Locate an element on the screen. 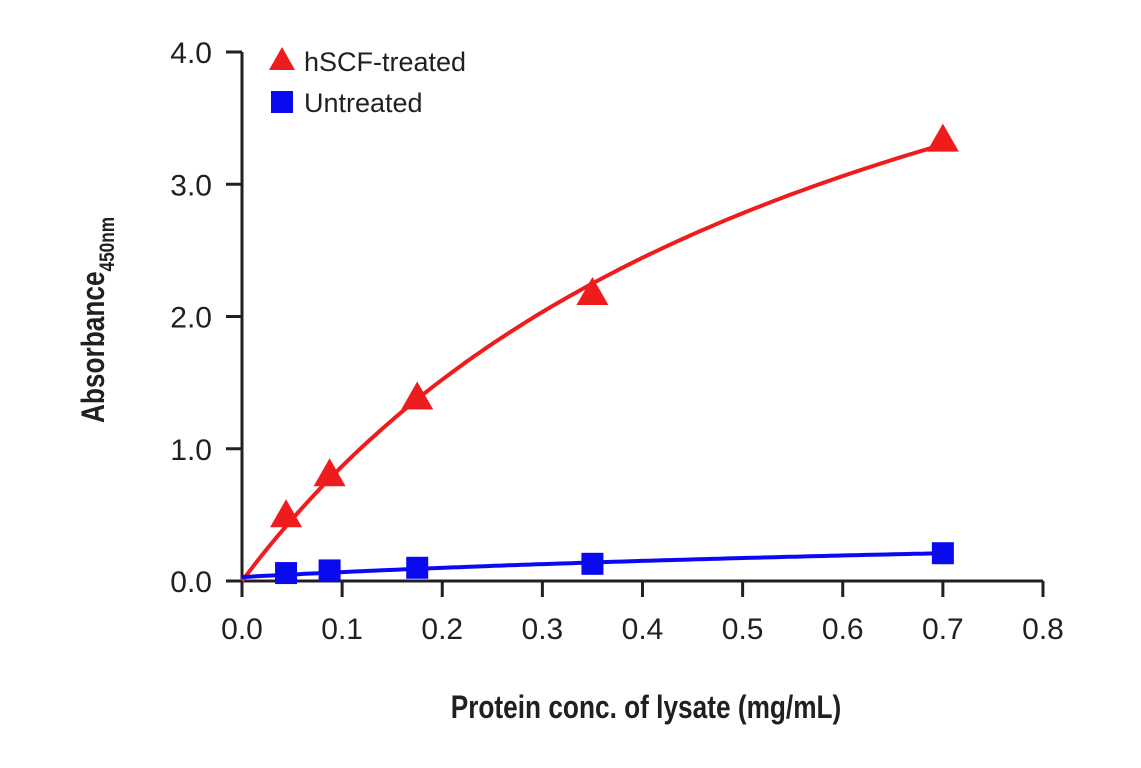  x-tick-label: 0.2 is located at coordinates (442, 629).